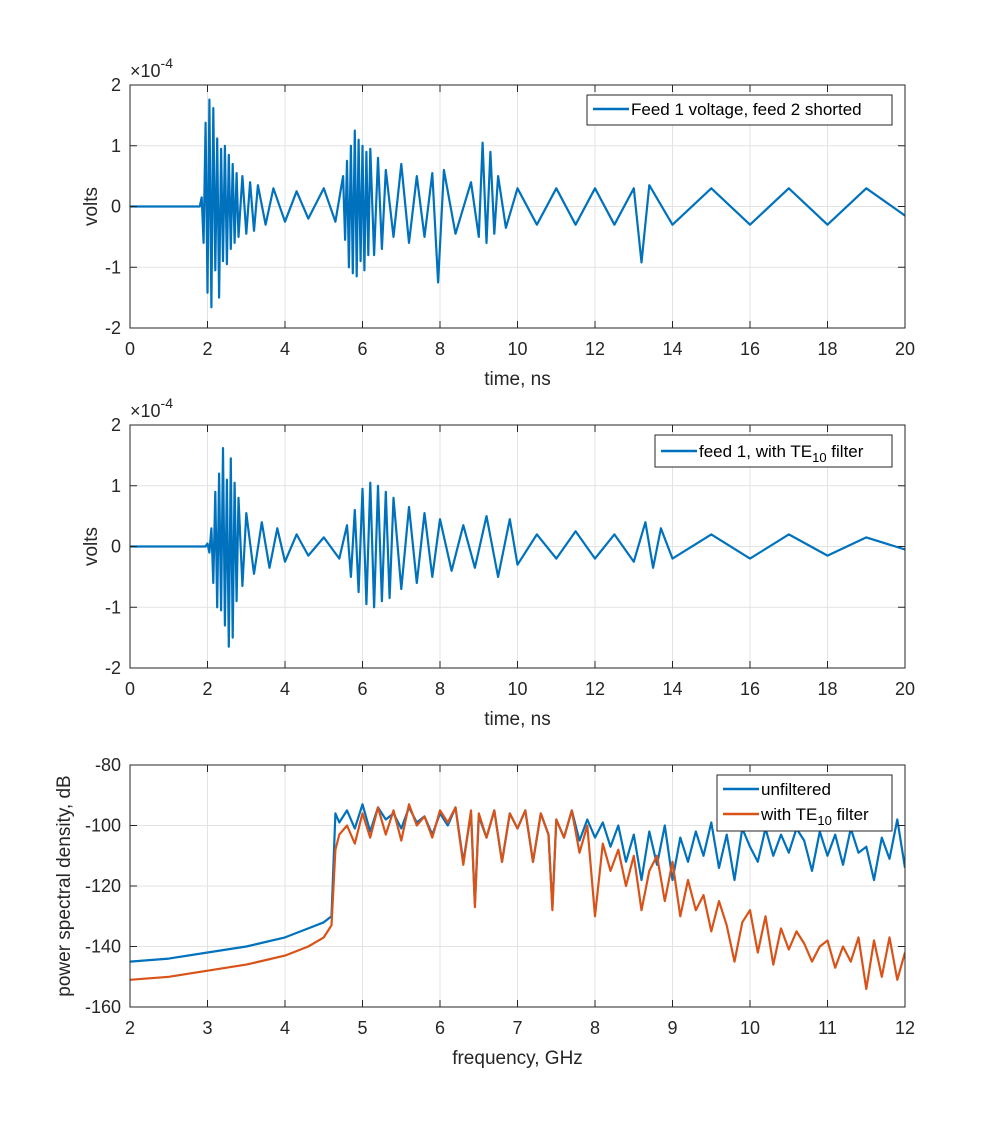  What do you see at coordinates (672, 1028) in the screenshot?
I see `x-tick-label: 9` at bounding box center [672, 1028].